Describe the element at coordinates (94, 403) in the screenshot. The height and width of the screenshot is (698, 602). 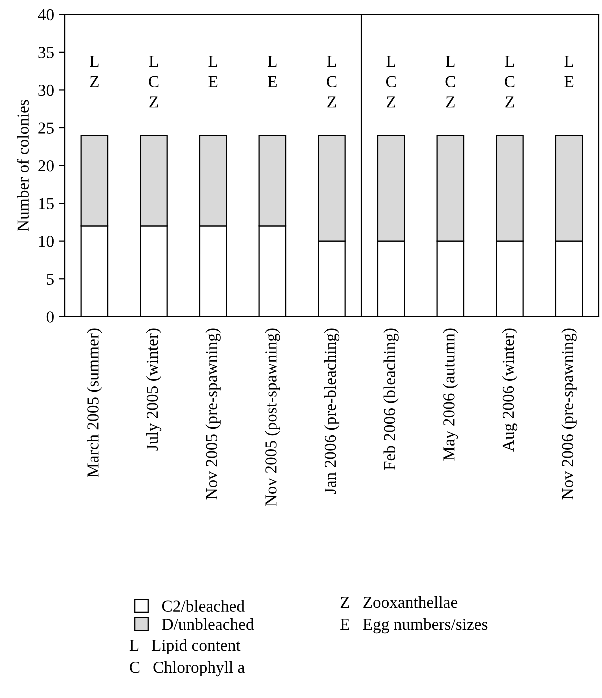
I see `x-tick-label: March 2005 (summer)` at that location.